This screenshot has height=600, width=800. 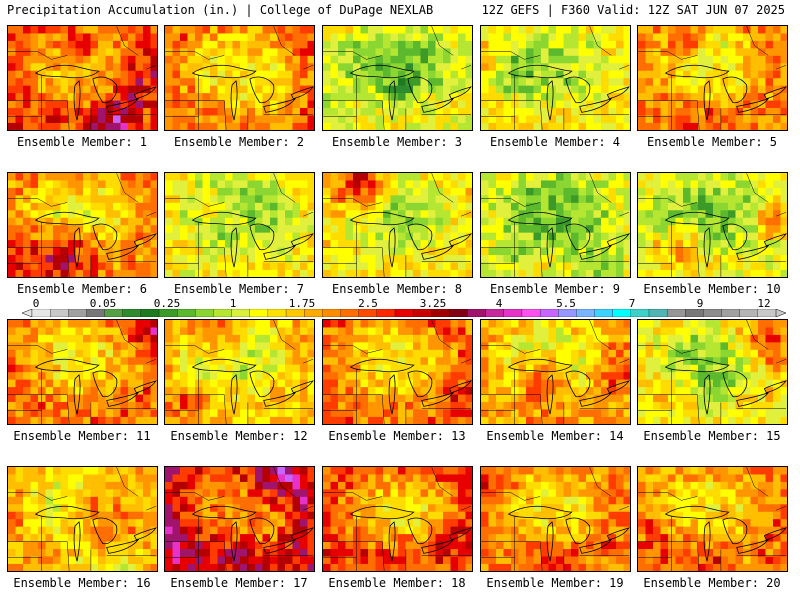 I want to click on colorbar-tick-label: 1, so click(x=233, y=303).